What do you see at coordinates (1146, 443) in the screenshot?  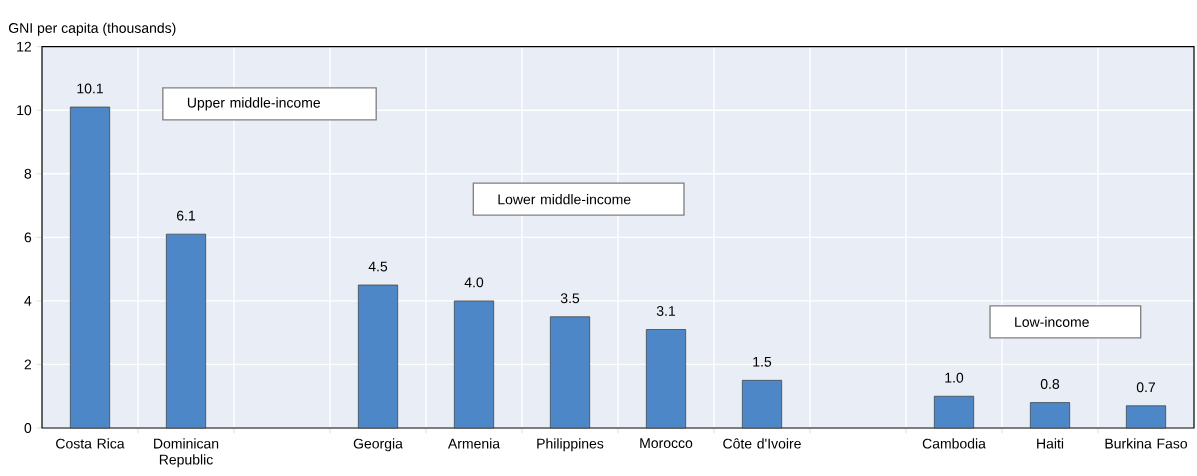 I see `x-tick-label: Burkina Faso` at bounding box center [1146, 443].